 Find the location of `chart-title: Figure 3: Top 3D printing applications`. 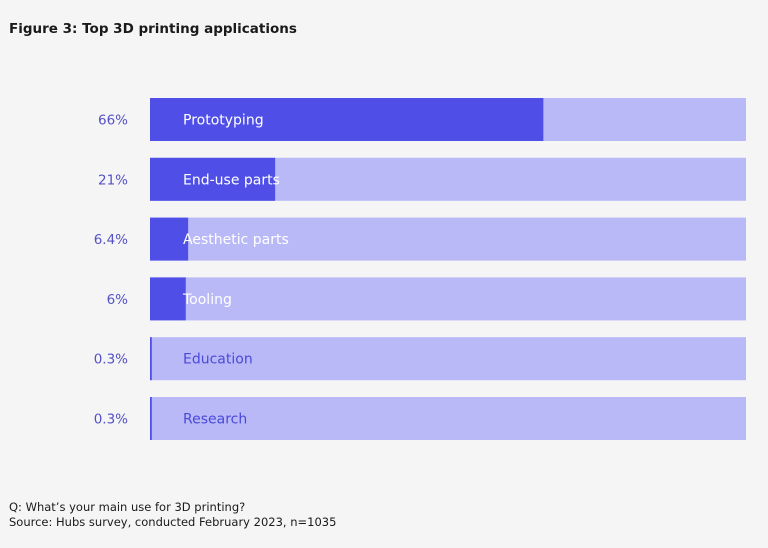

chart-title: Figure 3: Top 3D printing applications is located at coordinates (153, 29).